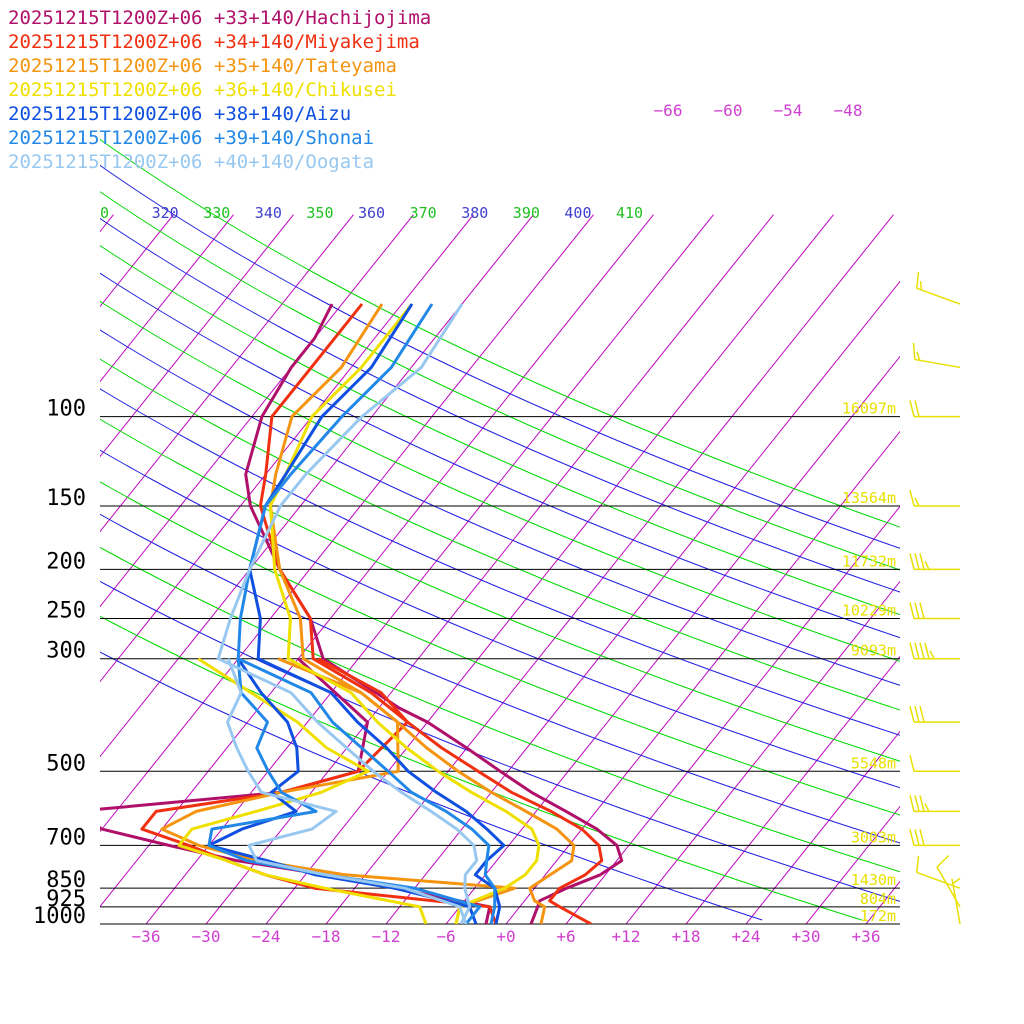  Describe the element at coordinates (869, 409) in the screenshot. I see `height-label: 16097m` at that location.